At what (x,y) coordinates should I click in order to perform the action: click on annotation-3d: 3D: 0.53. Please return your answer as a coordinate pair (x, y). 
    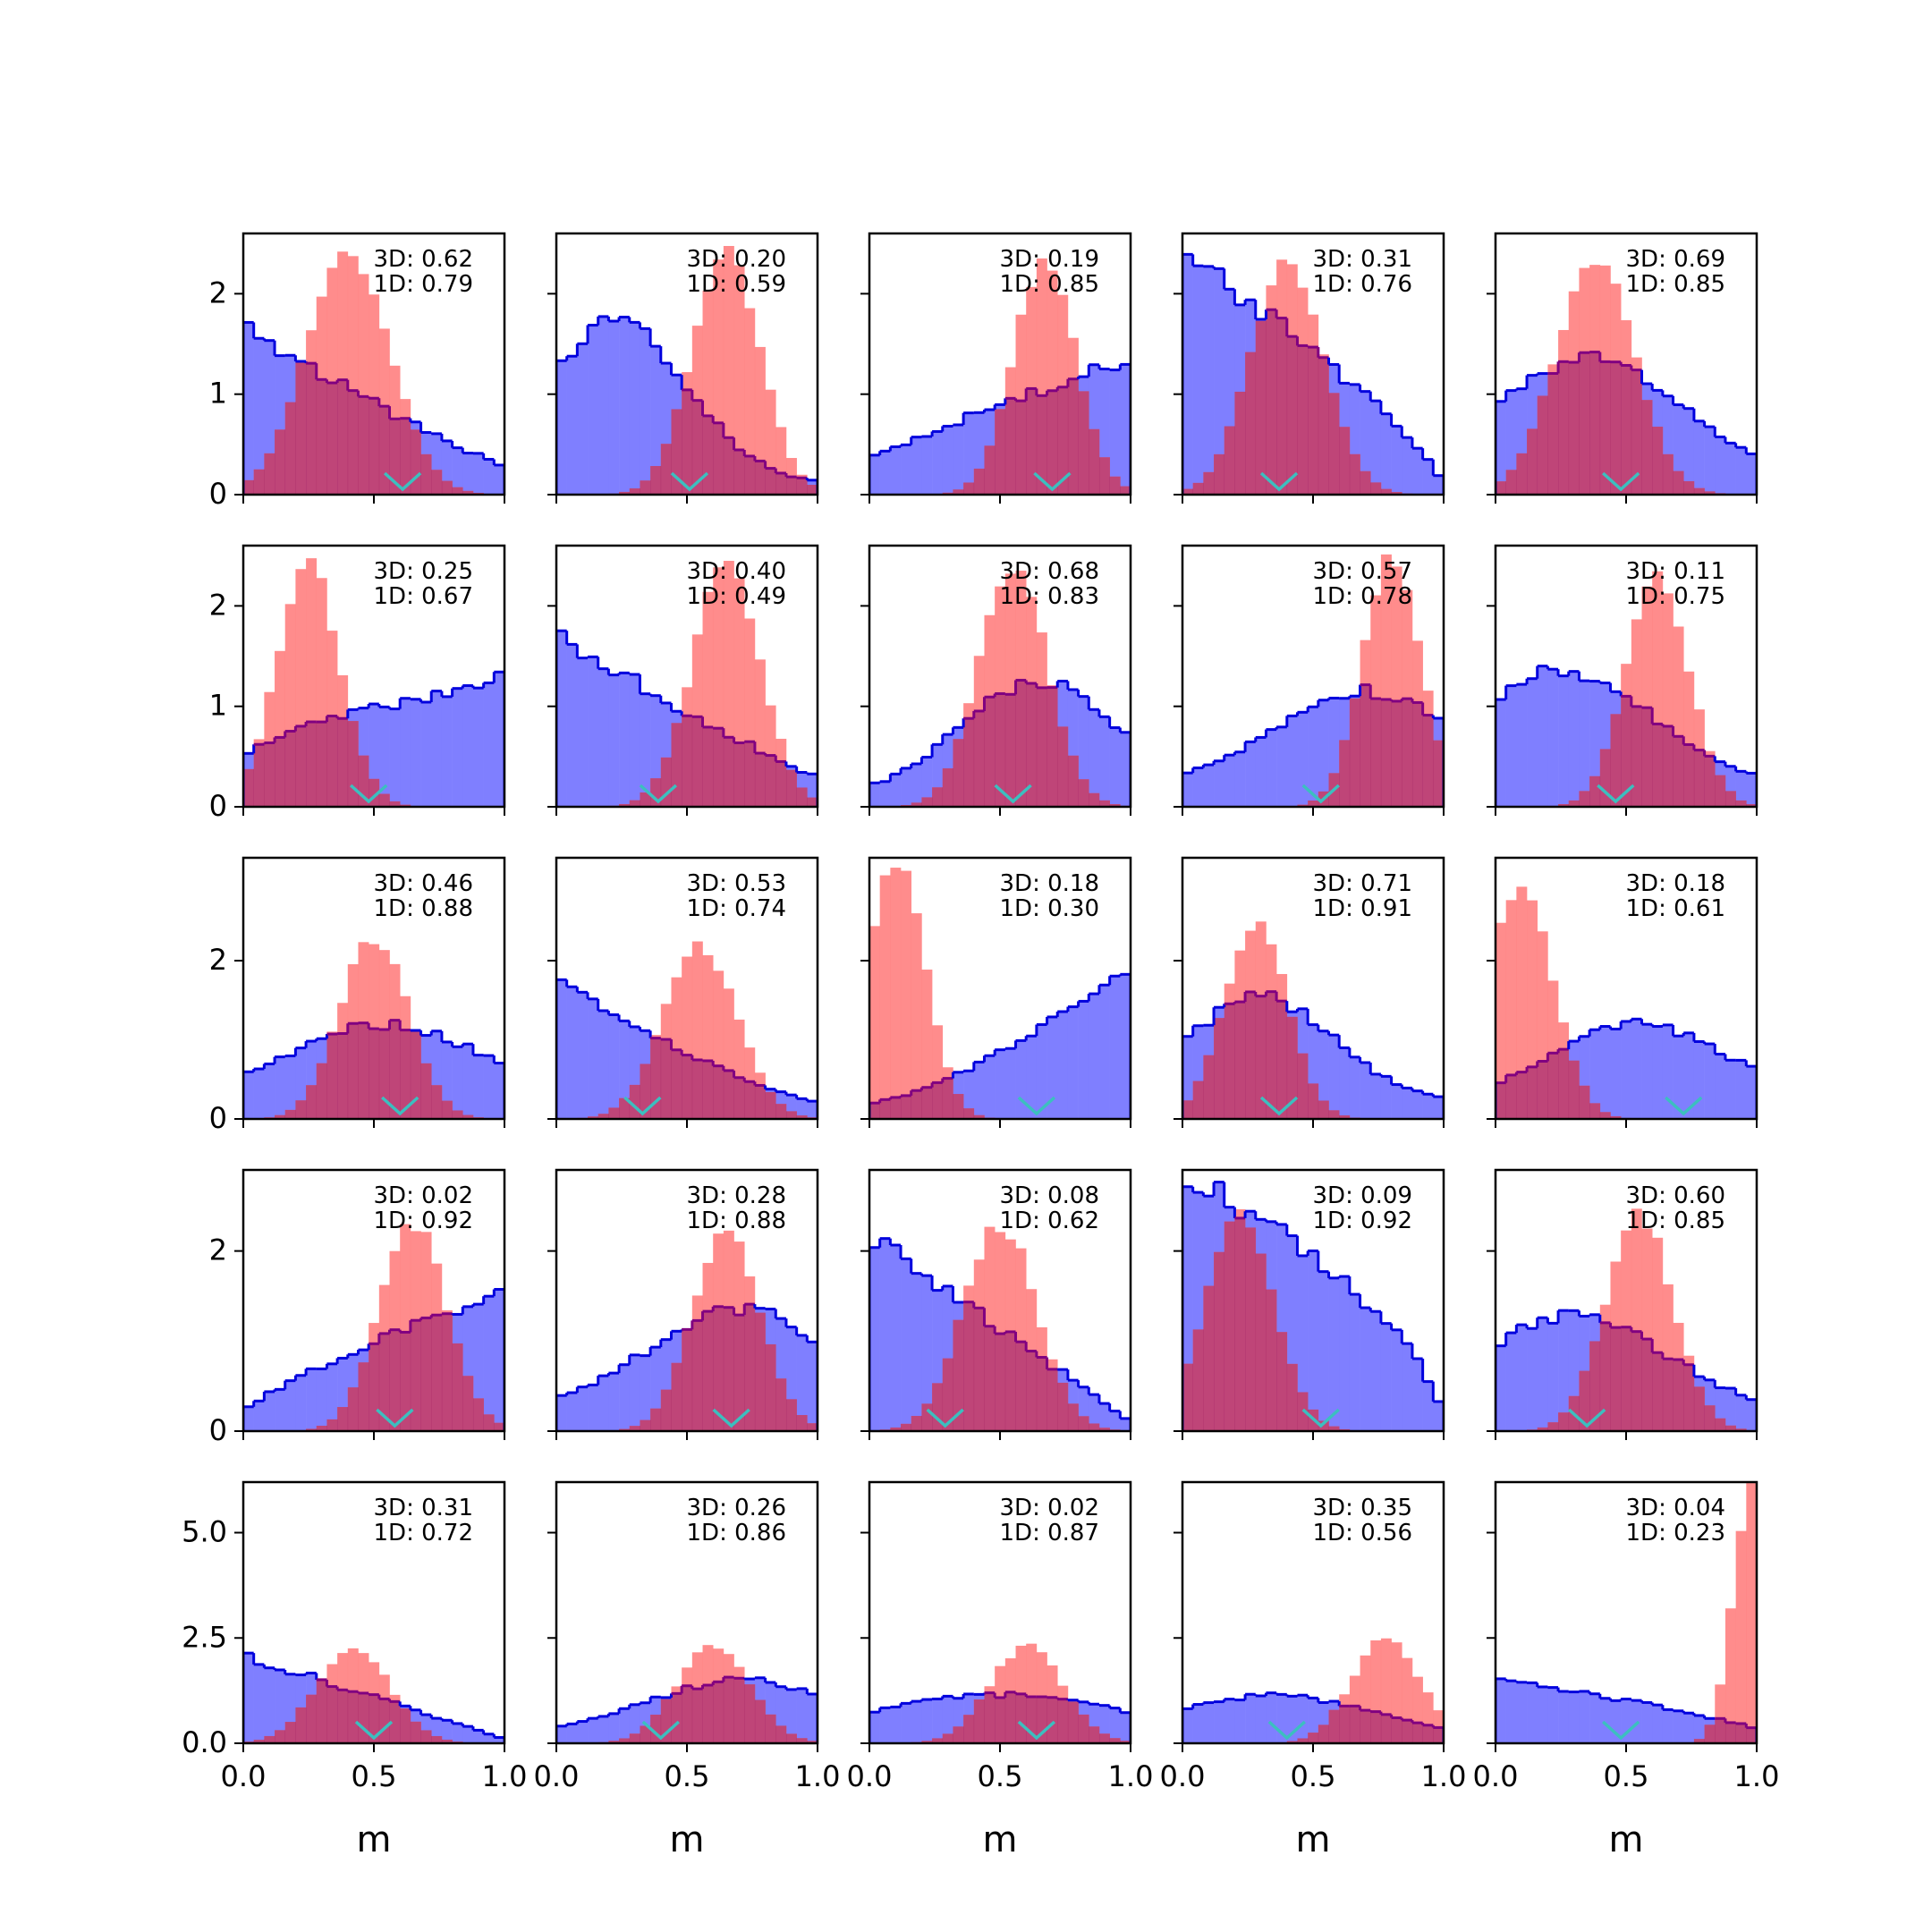
    Looking at the image, I should click on (736, 883).